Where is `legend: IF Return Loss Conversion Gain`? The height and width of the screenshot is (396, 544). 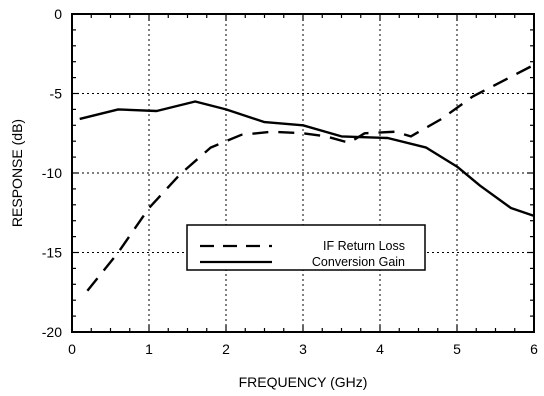
legend: IF Return Loss Conversion Gain is located at coordinates (306, 247).